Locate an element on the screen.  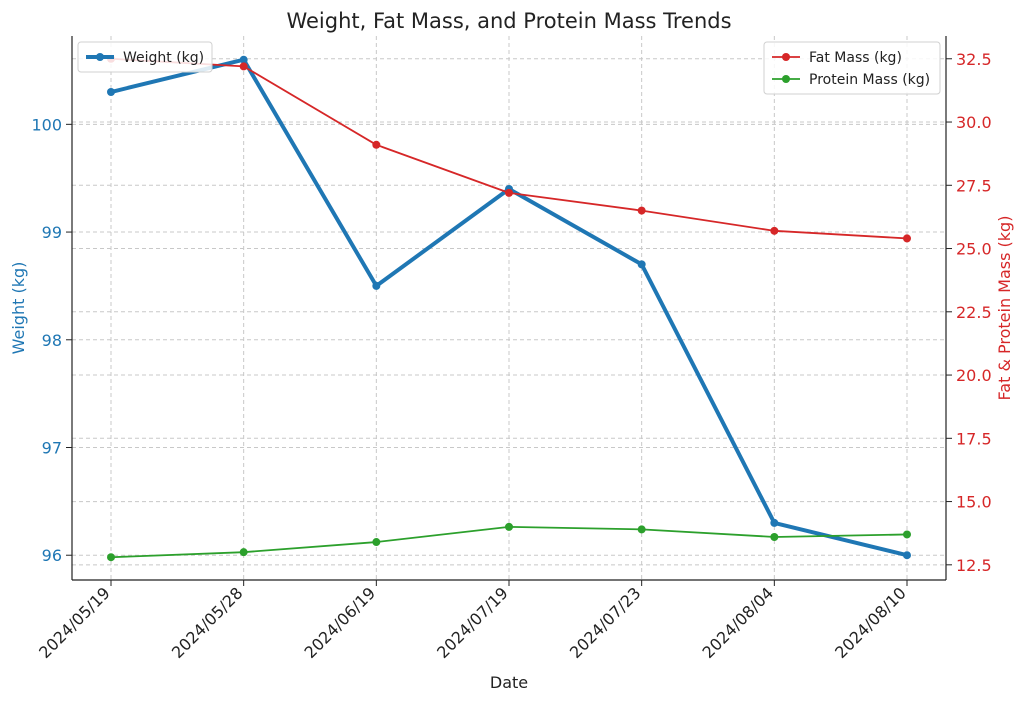
x-tick-label: 2024/05/28 is located at coordinates (207, 622).